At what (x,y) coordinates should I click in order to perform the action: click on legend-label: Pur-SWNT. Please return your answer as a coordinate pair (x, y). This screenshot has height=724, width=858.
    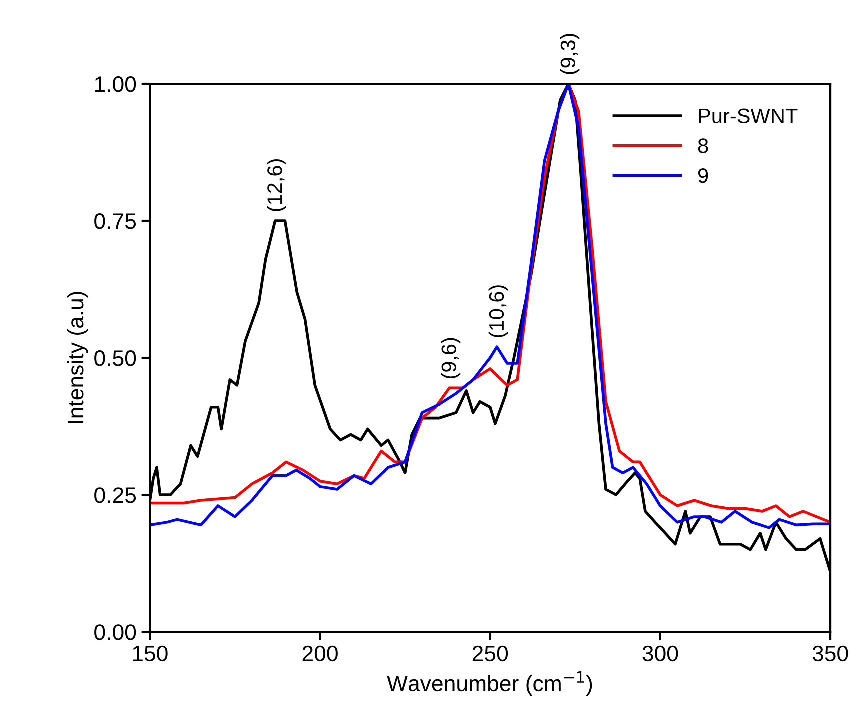
    Looking at the image, I should click on (748, 116).